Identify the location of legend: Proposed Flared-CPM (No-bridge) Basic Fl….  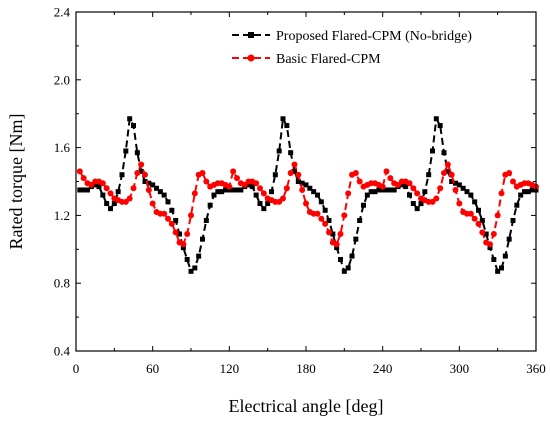
(352, 48).